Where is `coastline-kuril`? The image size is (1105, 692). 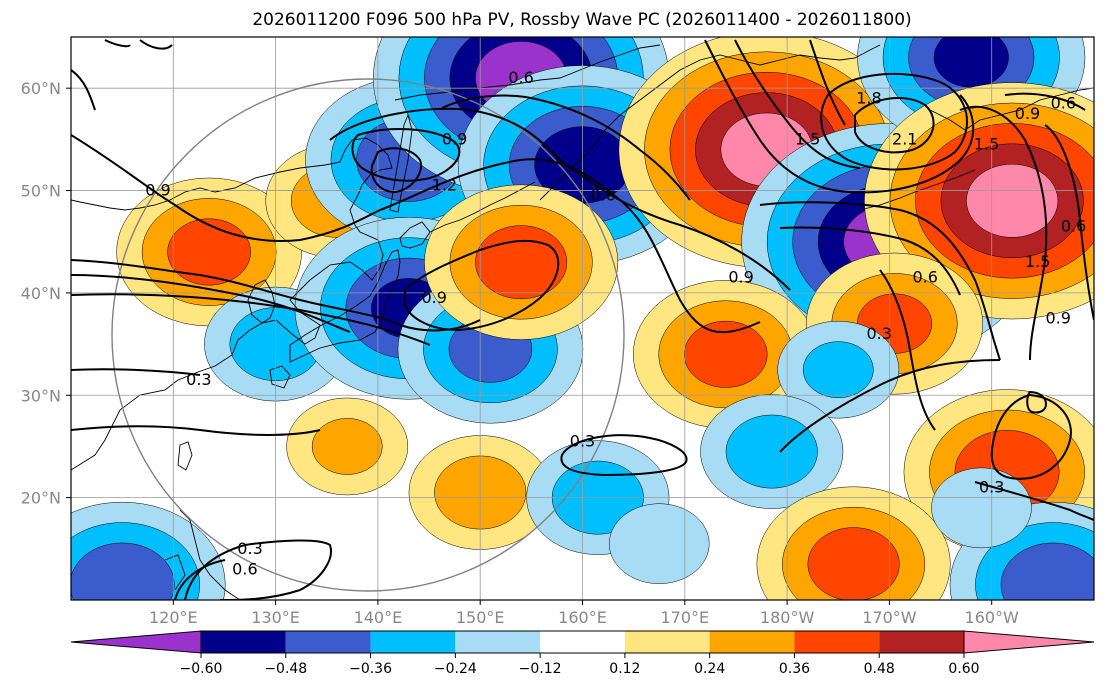
coastline-kuril is located at coordinates (482, 207).